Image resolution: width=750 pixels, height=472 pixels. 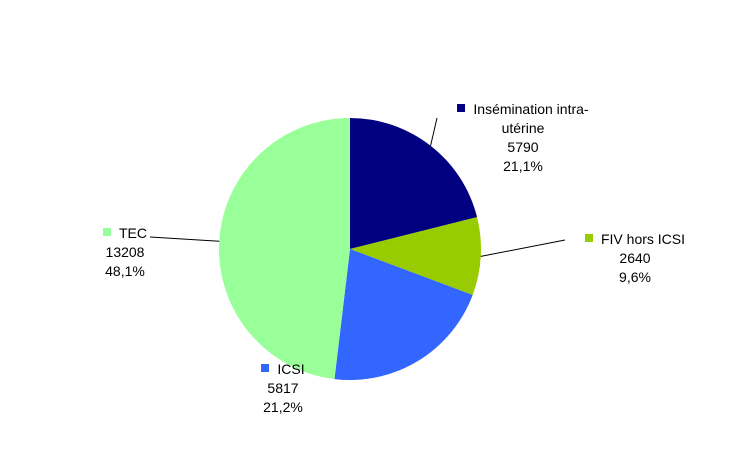 I want to click on category-label: Insémination intra-utérine, so click(x=531, y=118).